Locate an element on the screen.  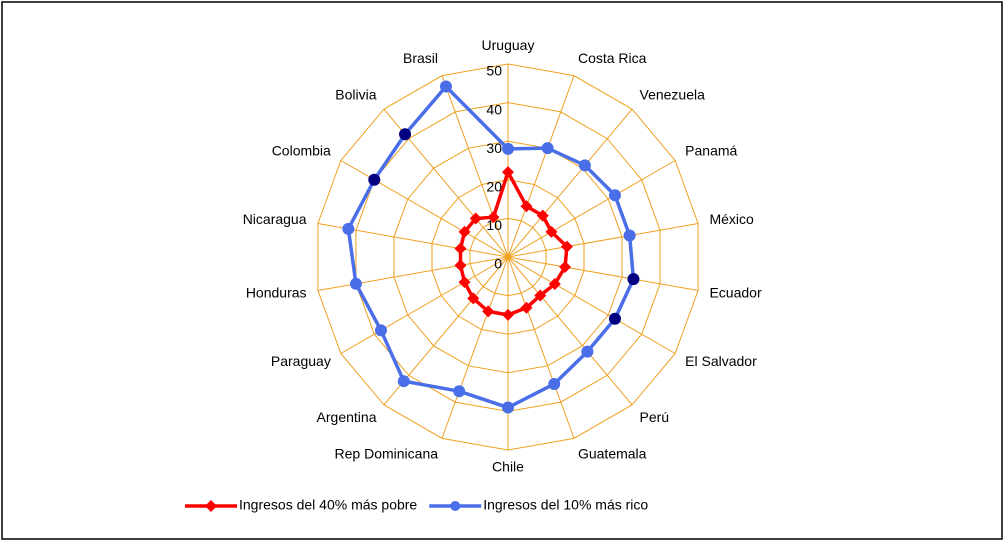
category-label: Argentina is located at coordinates (347, 417).